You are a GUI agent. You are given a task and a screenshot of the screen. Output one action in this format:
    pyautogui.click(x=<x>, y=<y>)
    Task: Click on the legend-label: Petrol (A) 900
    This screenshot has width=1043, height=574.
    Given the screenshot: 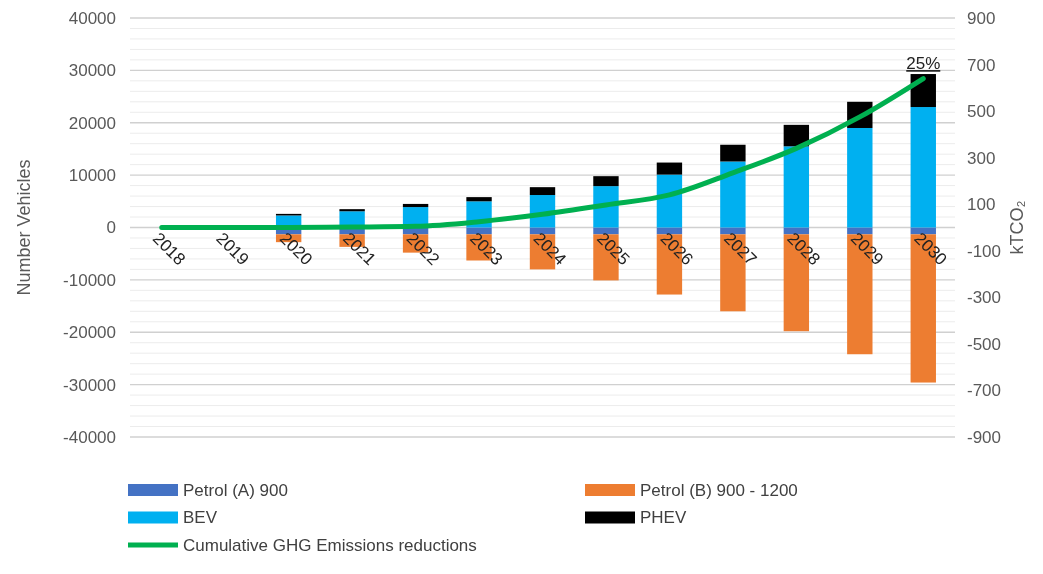 What is the action you would take?
    pyautogui.click(x=235, y=490)
    